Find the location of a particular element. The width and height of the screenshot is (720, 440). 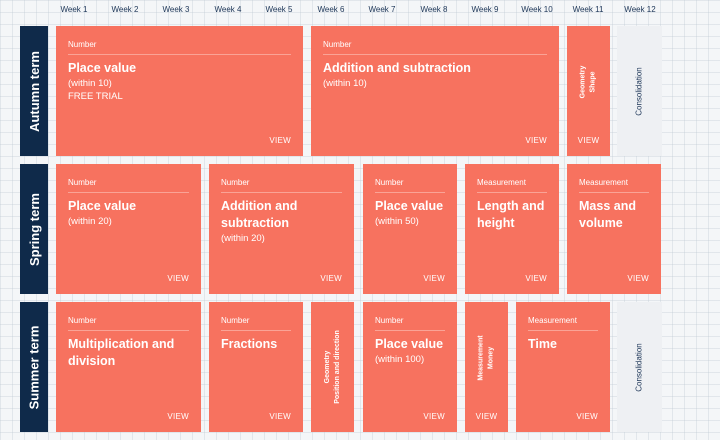

unit-card-place-value-within-50: Number Place value (within 50) VIEW is located at coordinates (410, 229).